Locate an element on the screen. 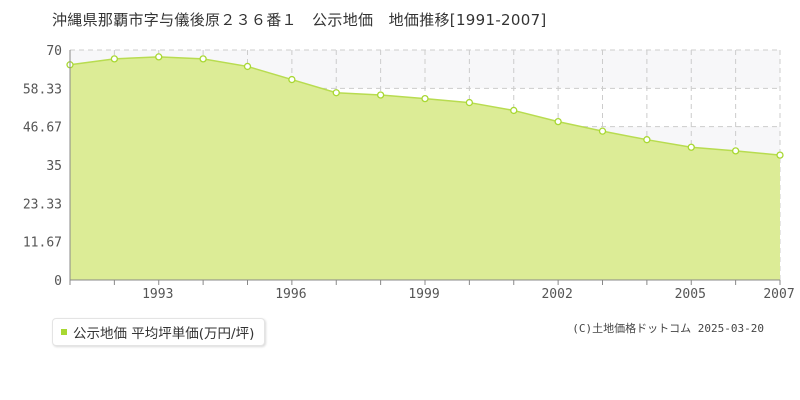  y-tick-labels: 0 11.67 23.33 35 46.67 58.33 70 is located at coordinates (42, 166).